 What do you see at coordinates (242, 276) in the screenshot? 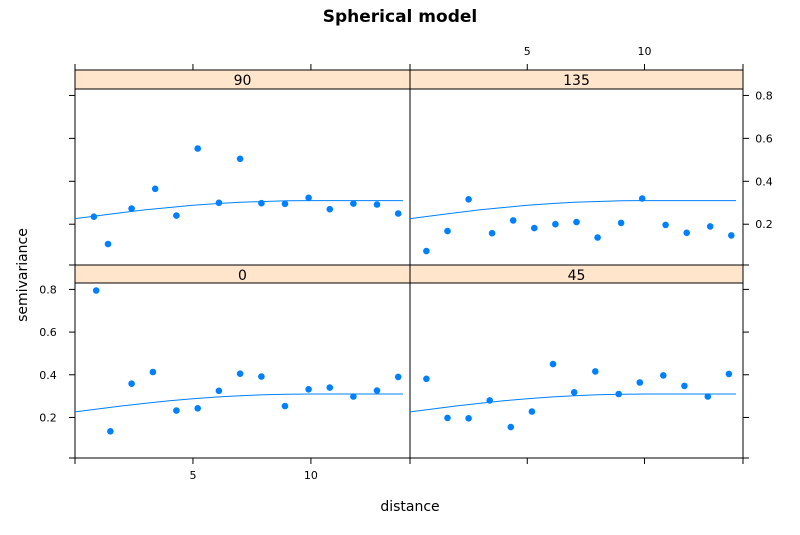
I see `strip-label: 0` at bounding box center [242, 276].